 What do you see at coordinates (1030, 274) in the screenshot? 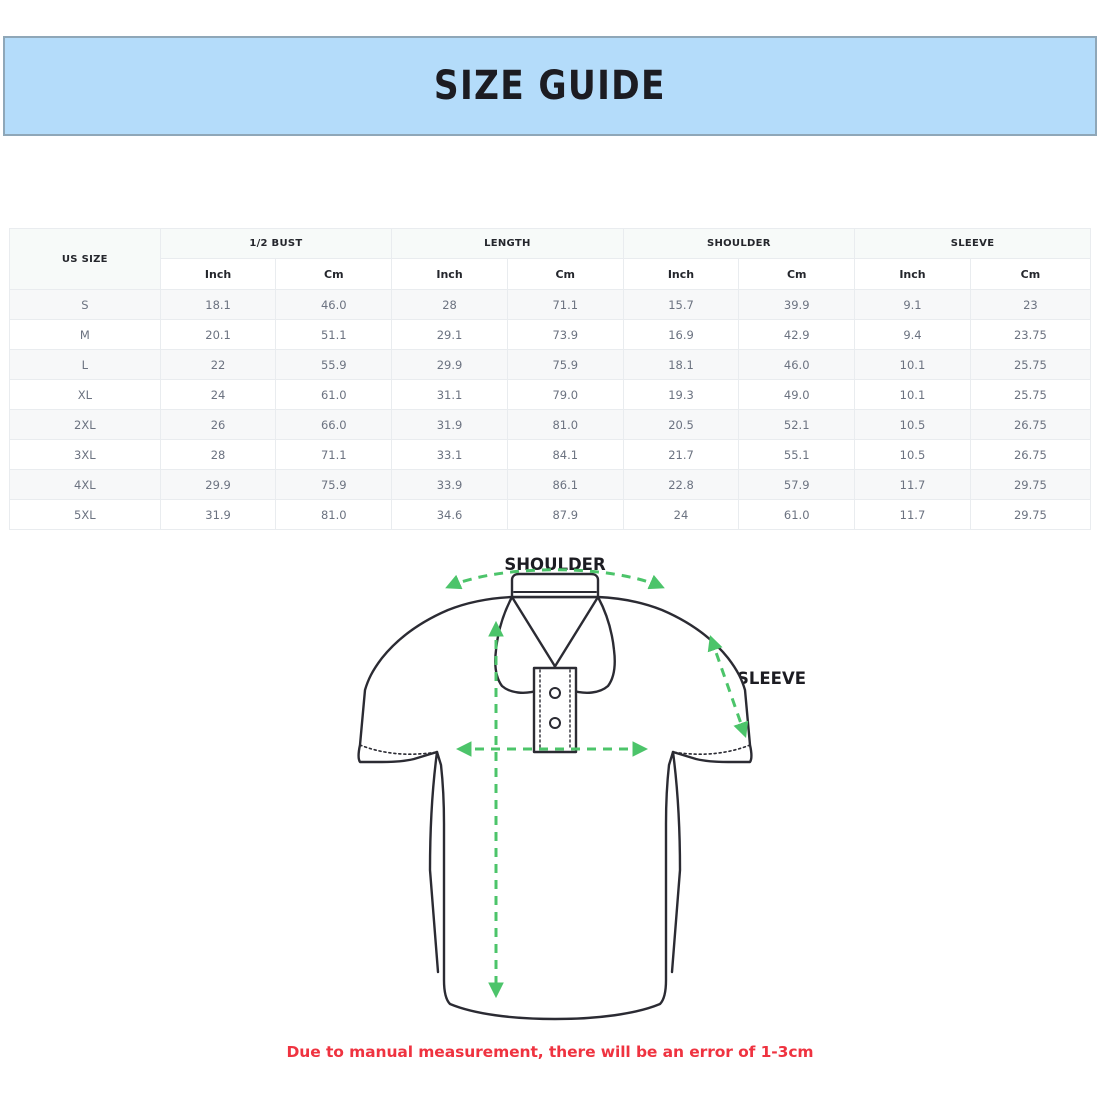
I see `unit-header-sleeve-cm: Cm` at bounding box center [1030, 274].